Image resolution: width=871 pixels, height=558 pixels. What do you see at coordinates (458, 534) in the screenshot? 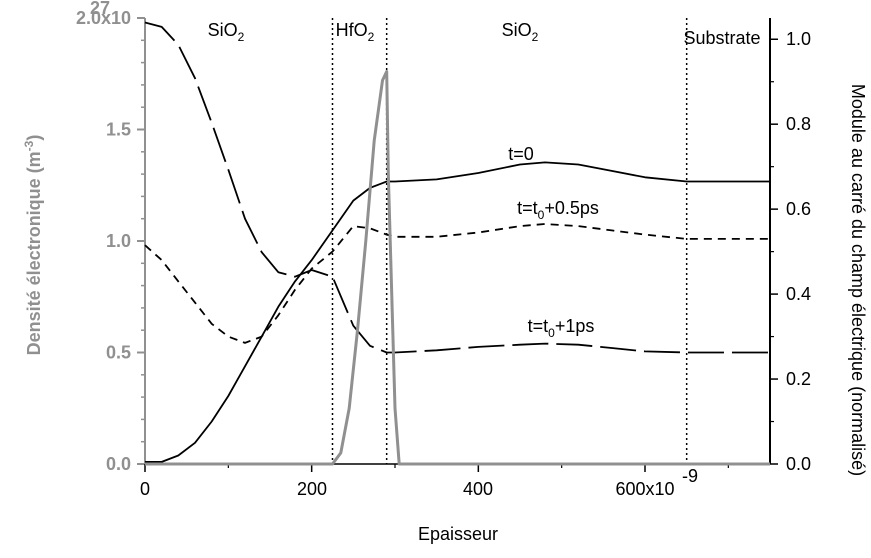
I see `x-axis-label: Epaisseur` at bounding box center [458, 534].